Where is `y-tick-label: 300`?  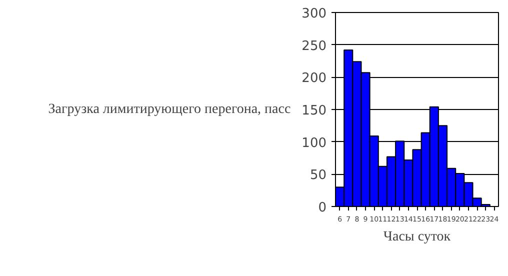 y-tick-label: 300 is located at coordinates (314, 14).